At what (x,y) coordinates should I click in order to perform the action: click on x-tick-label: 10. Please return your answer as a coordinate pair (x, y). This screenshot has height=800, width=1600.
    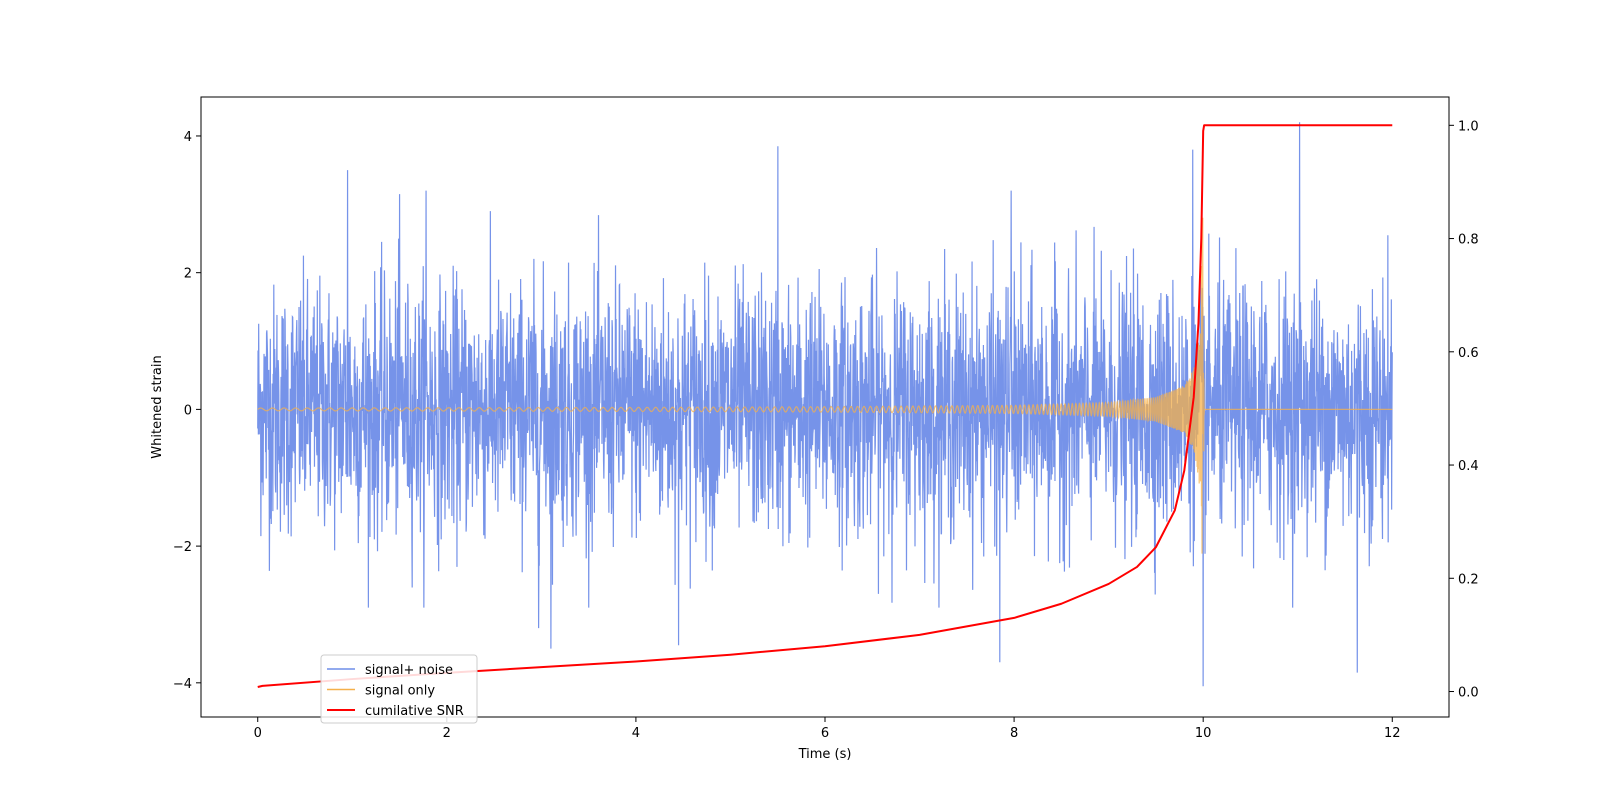
    Looking at the image, I should click on (1203, 733).